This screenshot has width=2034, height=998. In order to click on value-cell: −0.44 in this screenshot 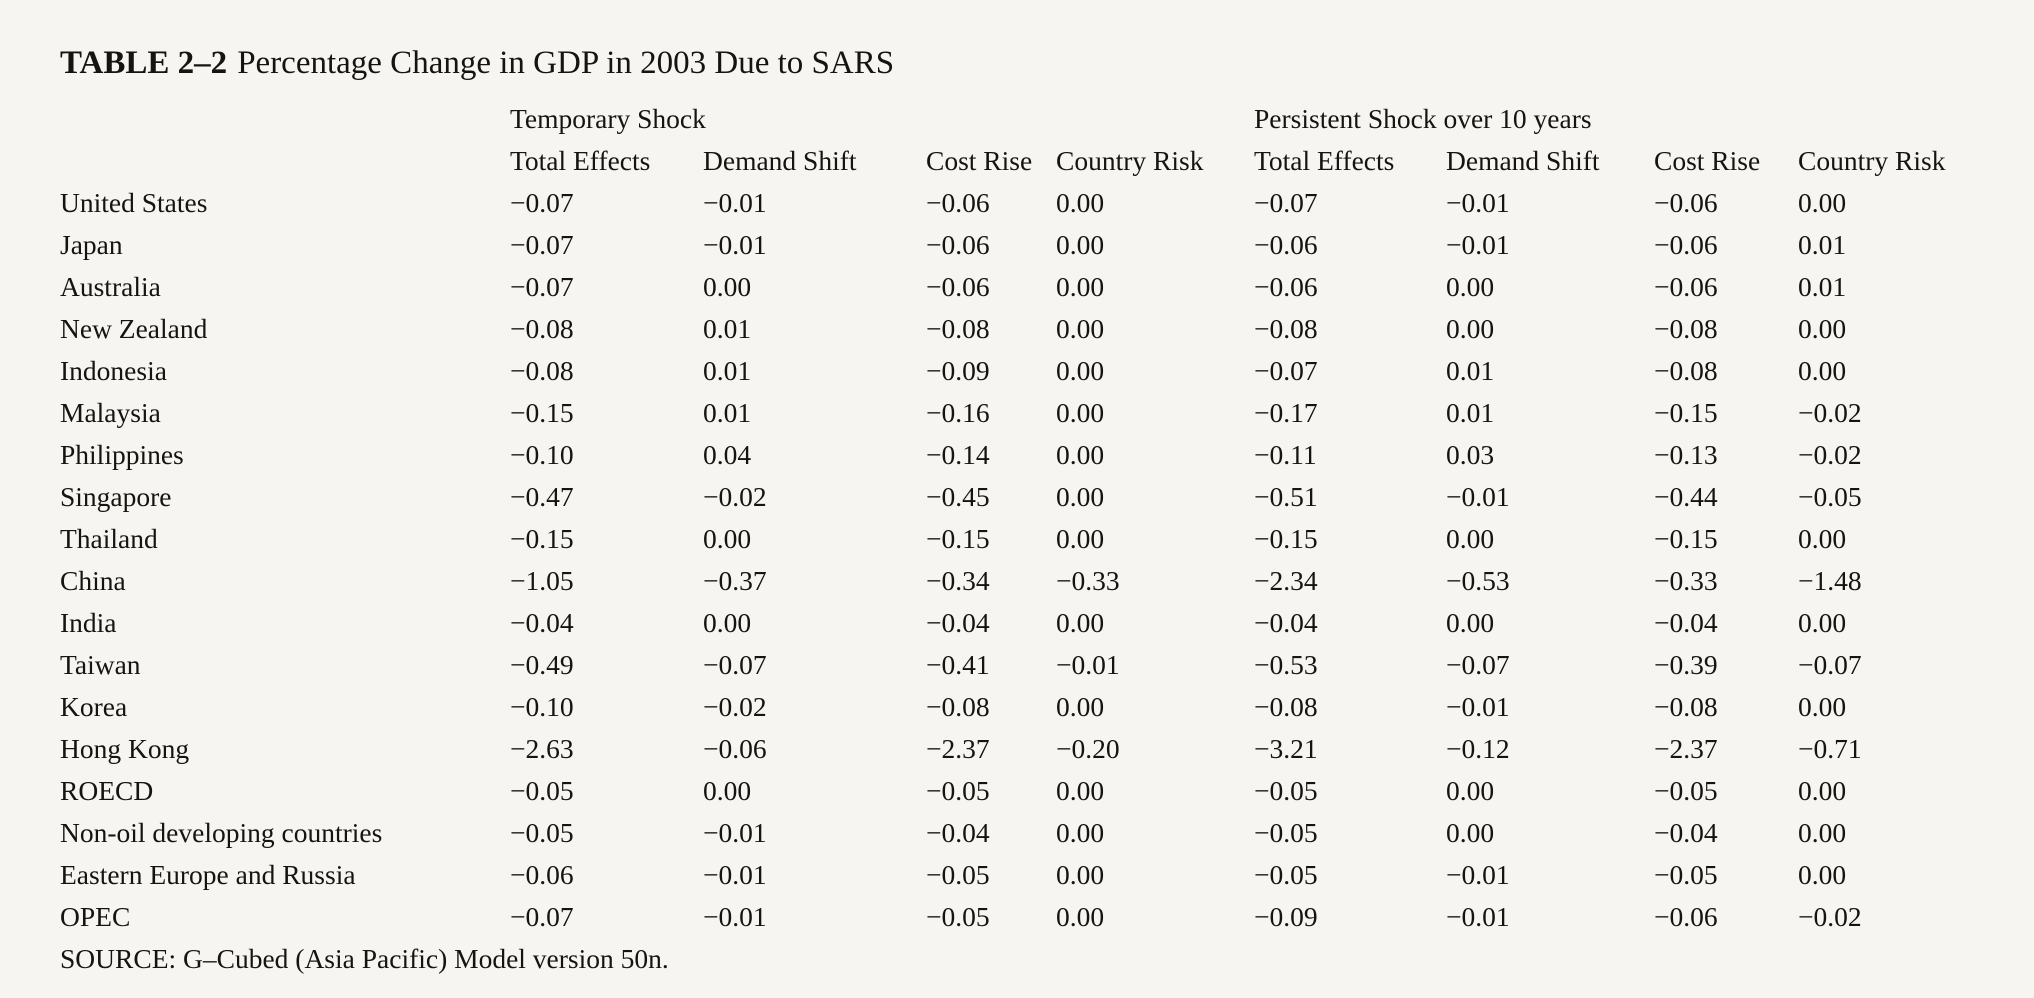, I will do `click(1686, 496)`.